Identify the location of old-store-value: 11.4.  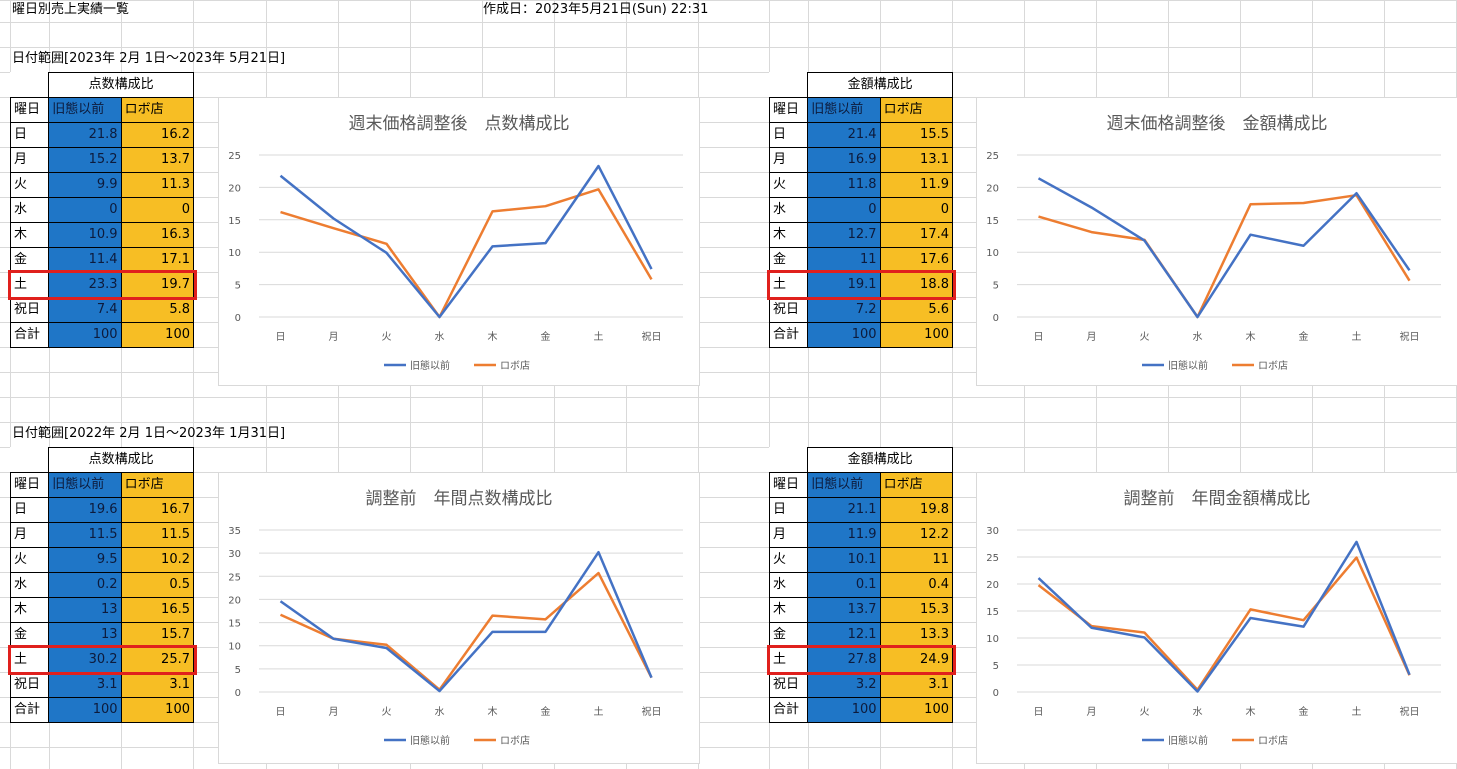
(85, 260).